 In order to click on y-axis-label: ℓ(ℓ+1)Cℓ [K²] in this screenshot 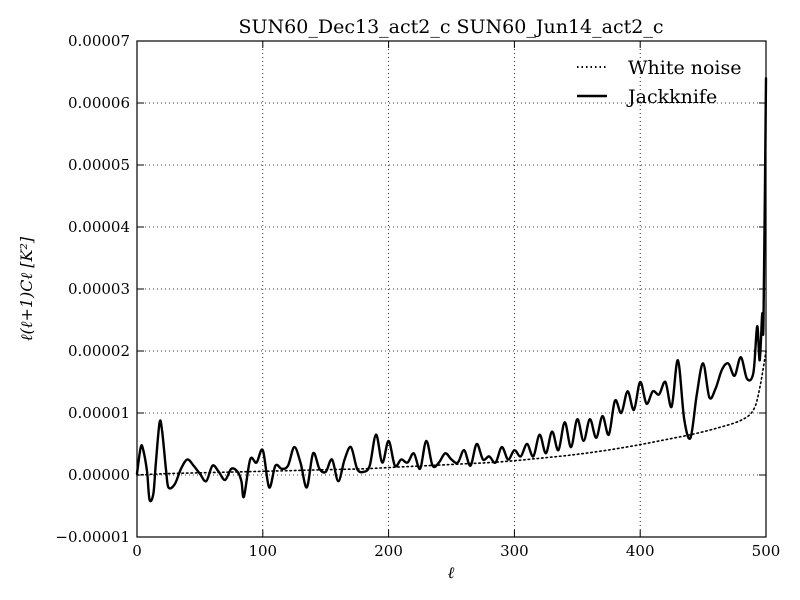, I will do `click(26, 288)`.